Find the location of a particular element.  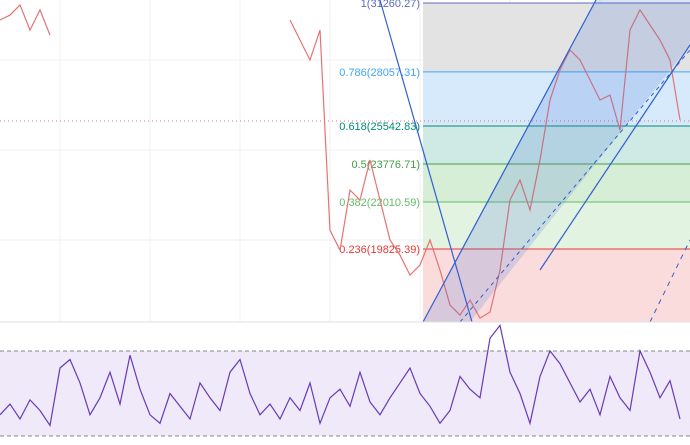

fib-label: 0.236(19825.39) is located at coordinates (379, 250).